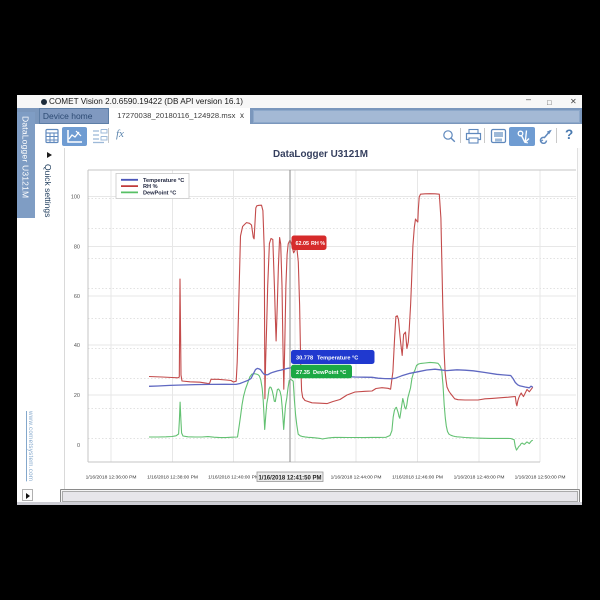 This screenshot has width=600, height=600. I want to click on svg-text: 80, so click(77, 248).